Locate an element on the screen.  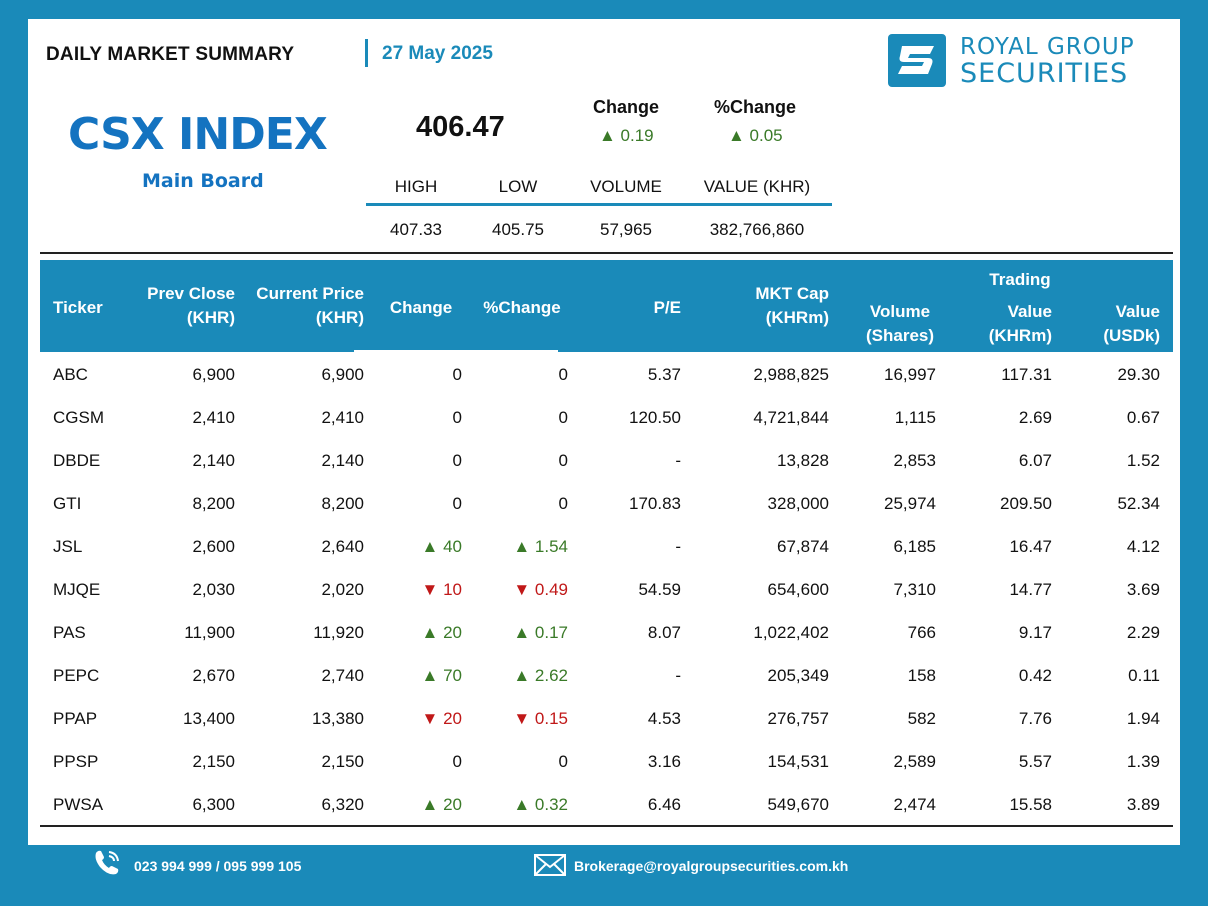
table-top-rule is located at coordinates (606, 253).